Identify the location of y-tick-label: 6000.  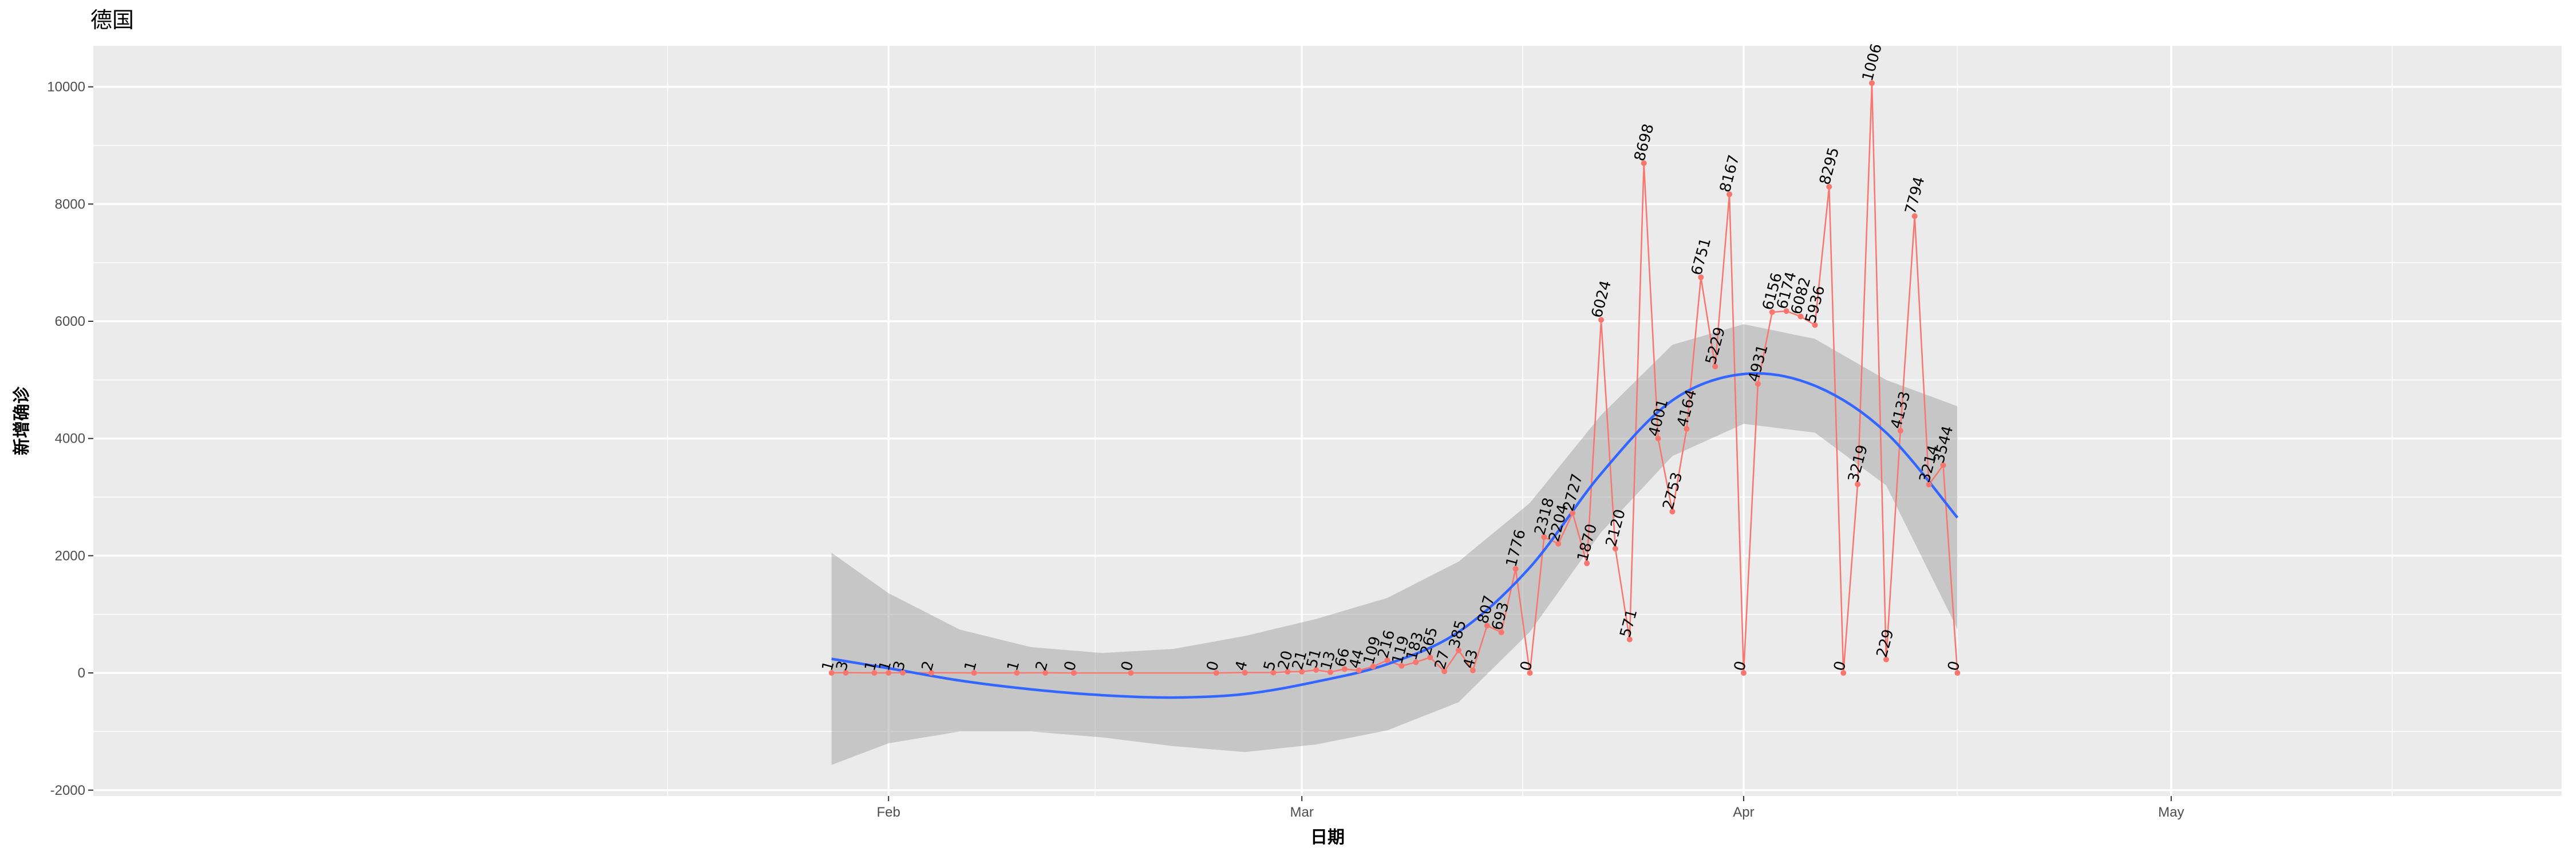
(70, 321).